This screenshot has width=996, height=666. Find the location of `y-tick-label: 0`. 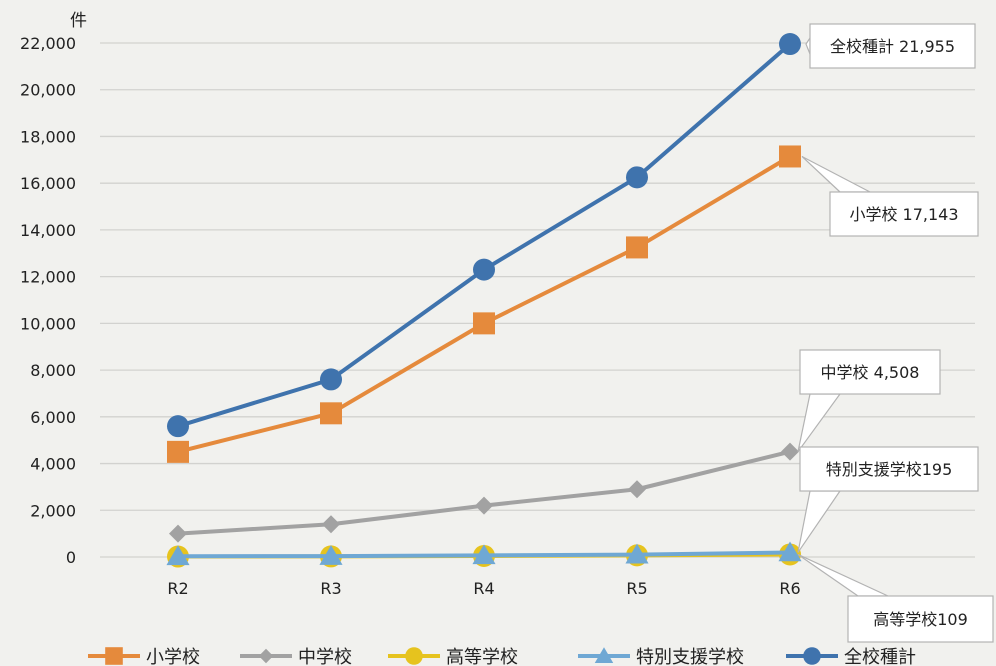

y-tick-label: 0 is located at coordinates (71, 557).